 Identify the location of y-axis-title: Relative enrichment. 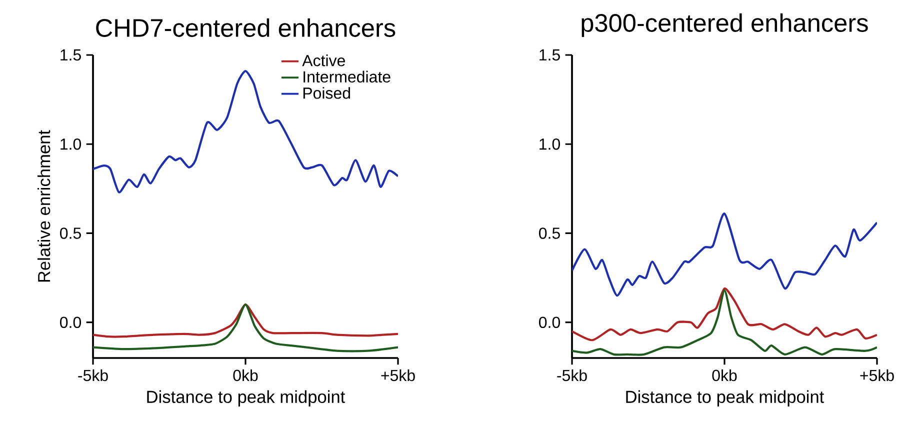
(43, 206).